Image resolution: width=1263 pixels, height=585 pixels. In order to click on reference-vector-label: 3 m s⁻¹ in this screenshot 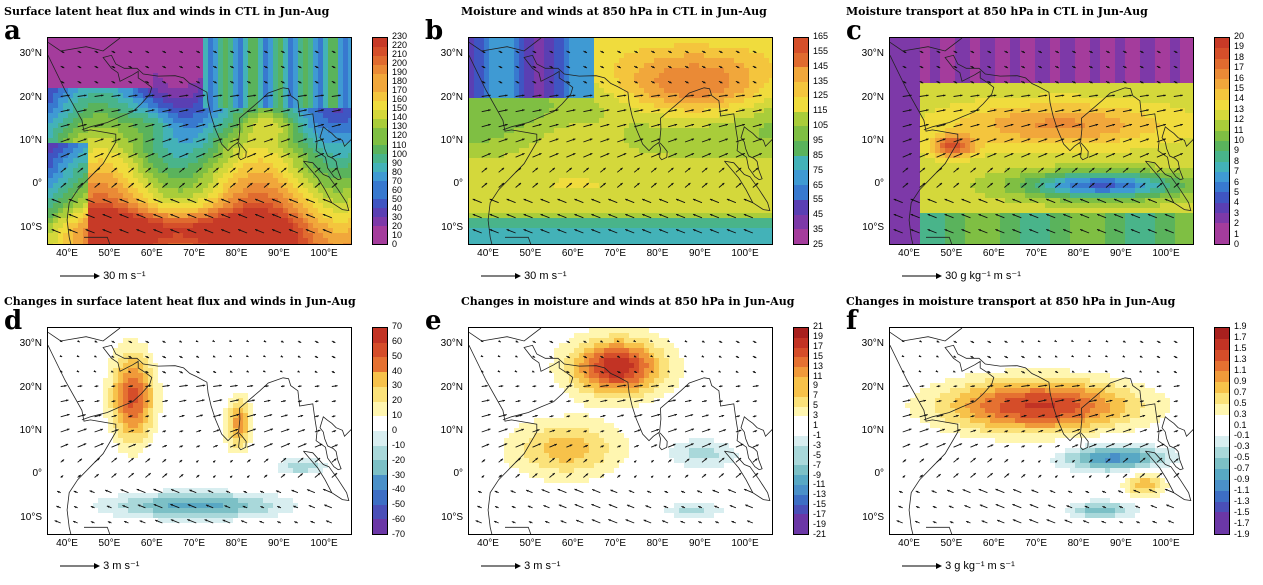, I will do `click(542, 566)`.